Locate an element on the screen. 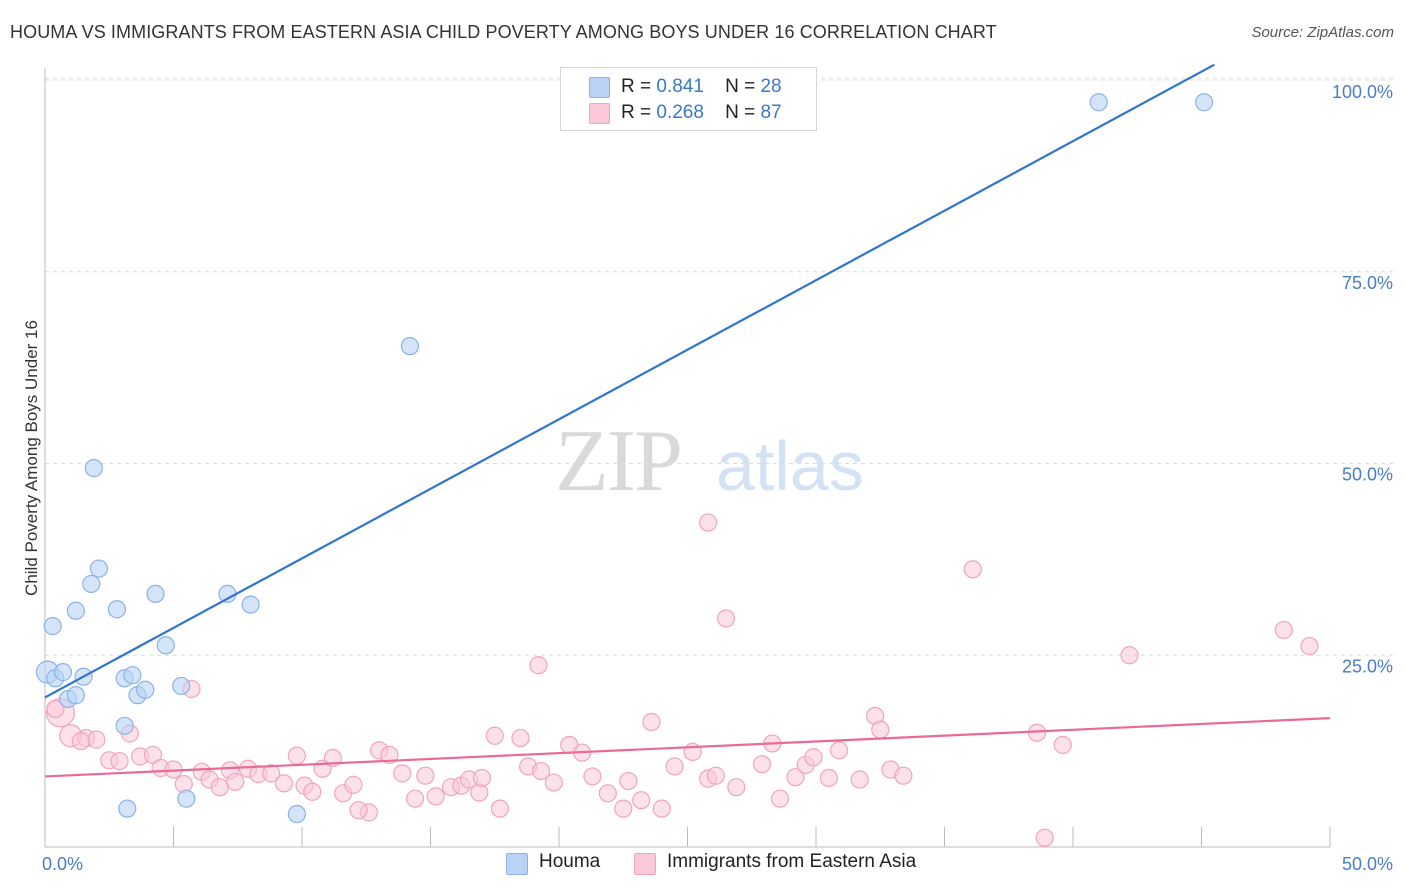 The width and height of the screenshot is (1406, 892). watermark-zip: ZIP is located at coordinates (618, 461).